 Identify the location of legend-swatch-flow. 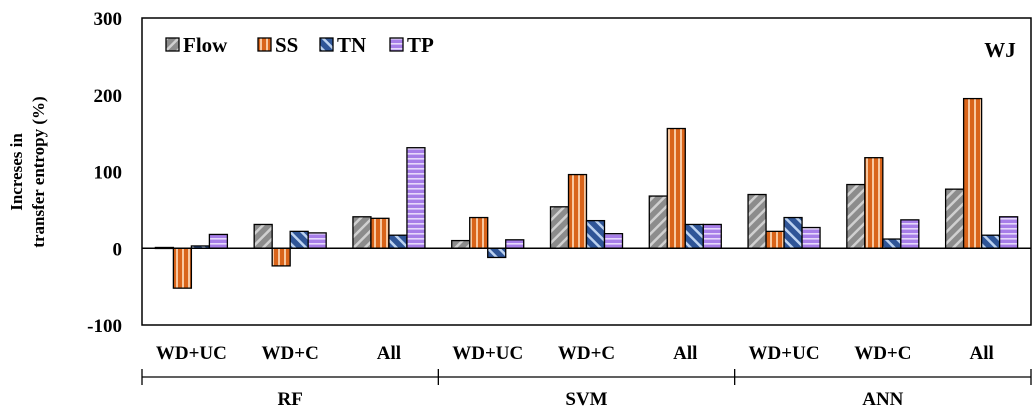
(172, 44).